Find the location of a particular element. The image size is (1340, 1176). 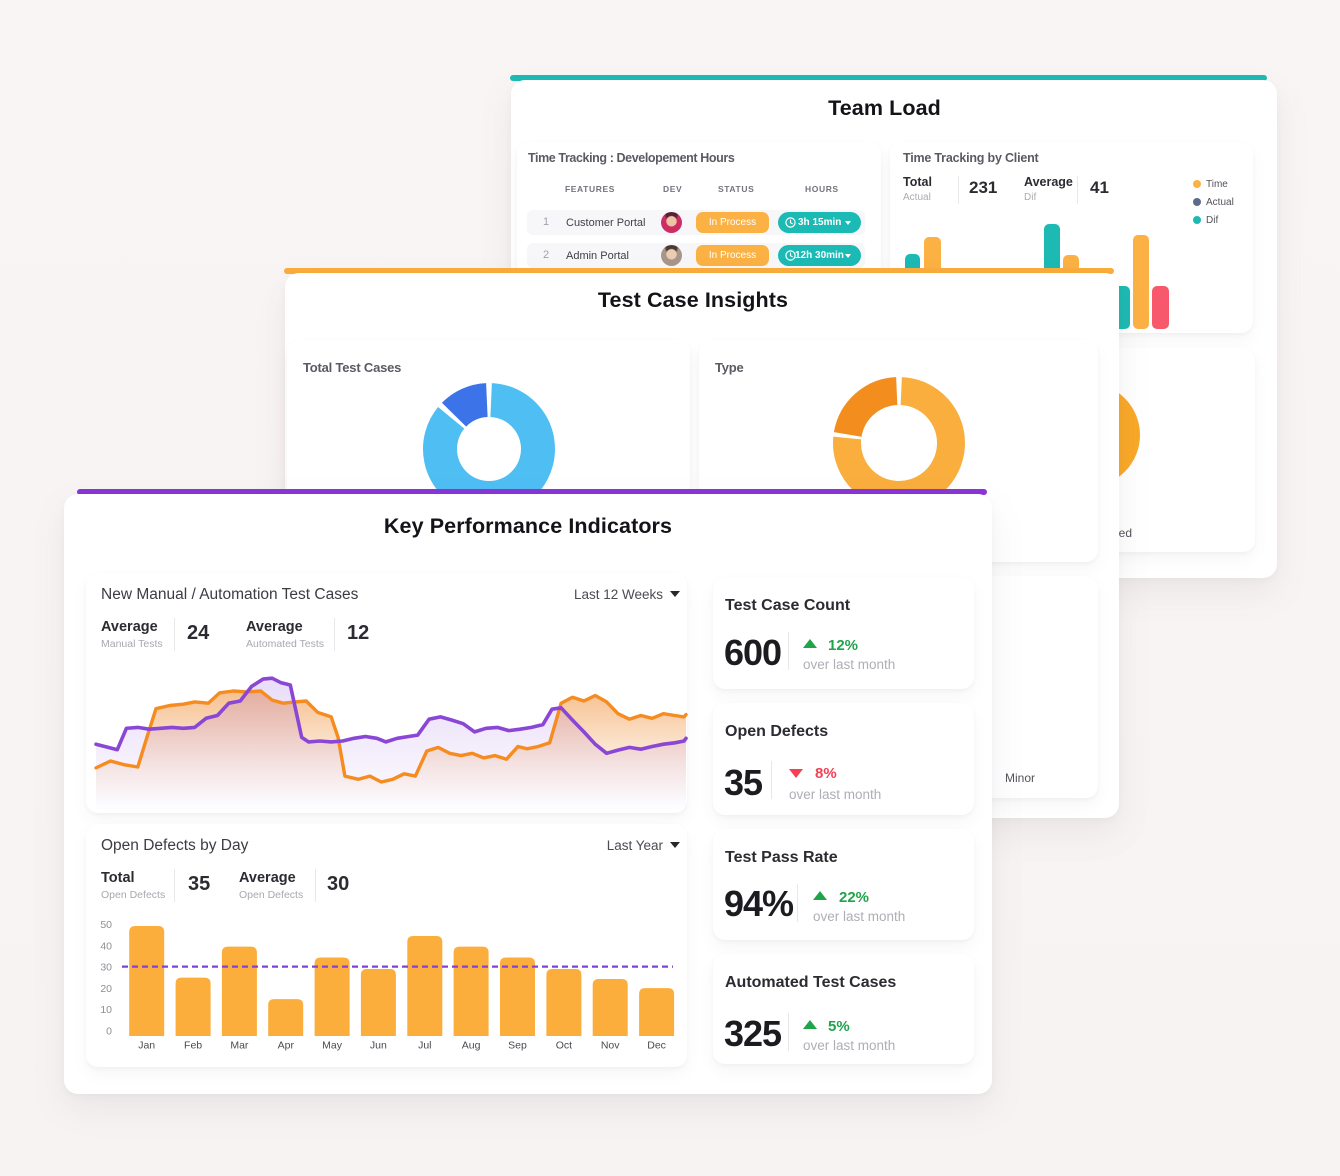

svg-text: 10 is located at coordinates (106, 1010).